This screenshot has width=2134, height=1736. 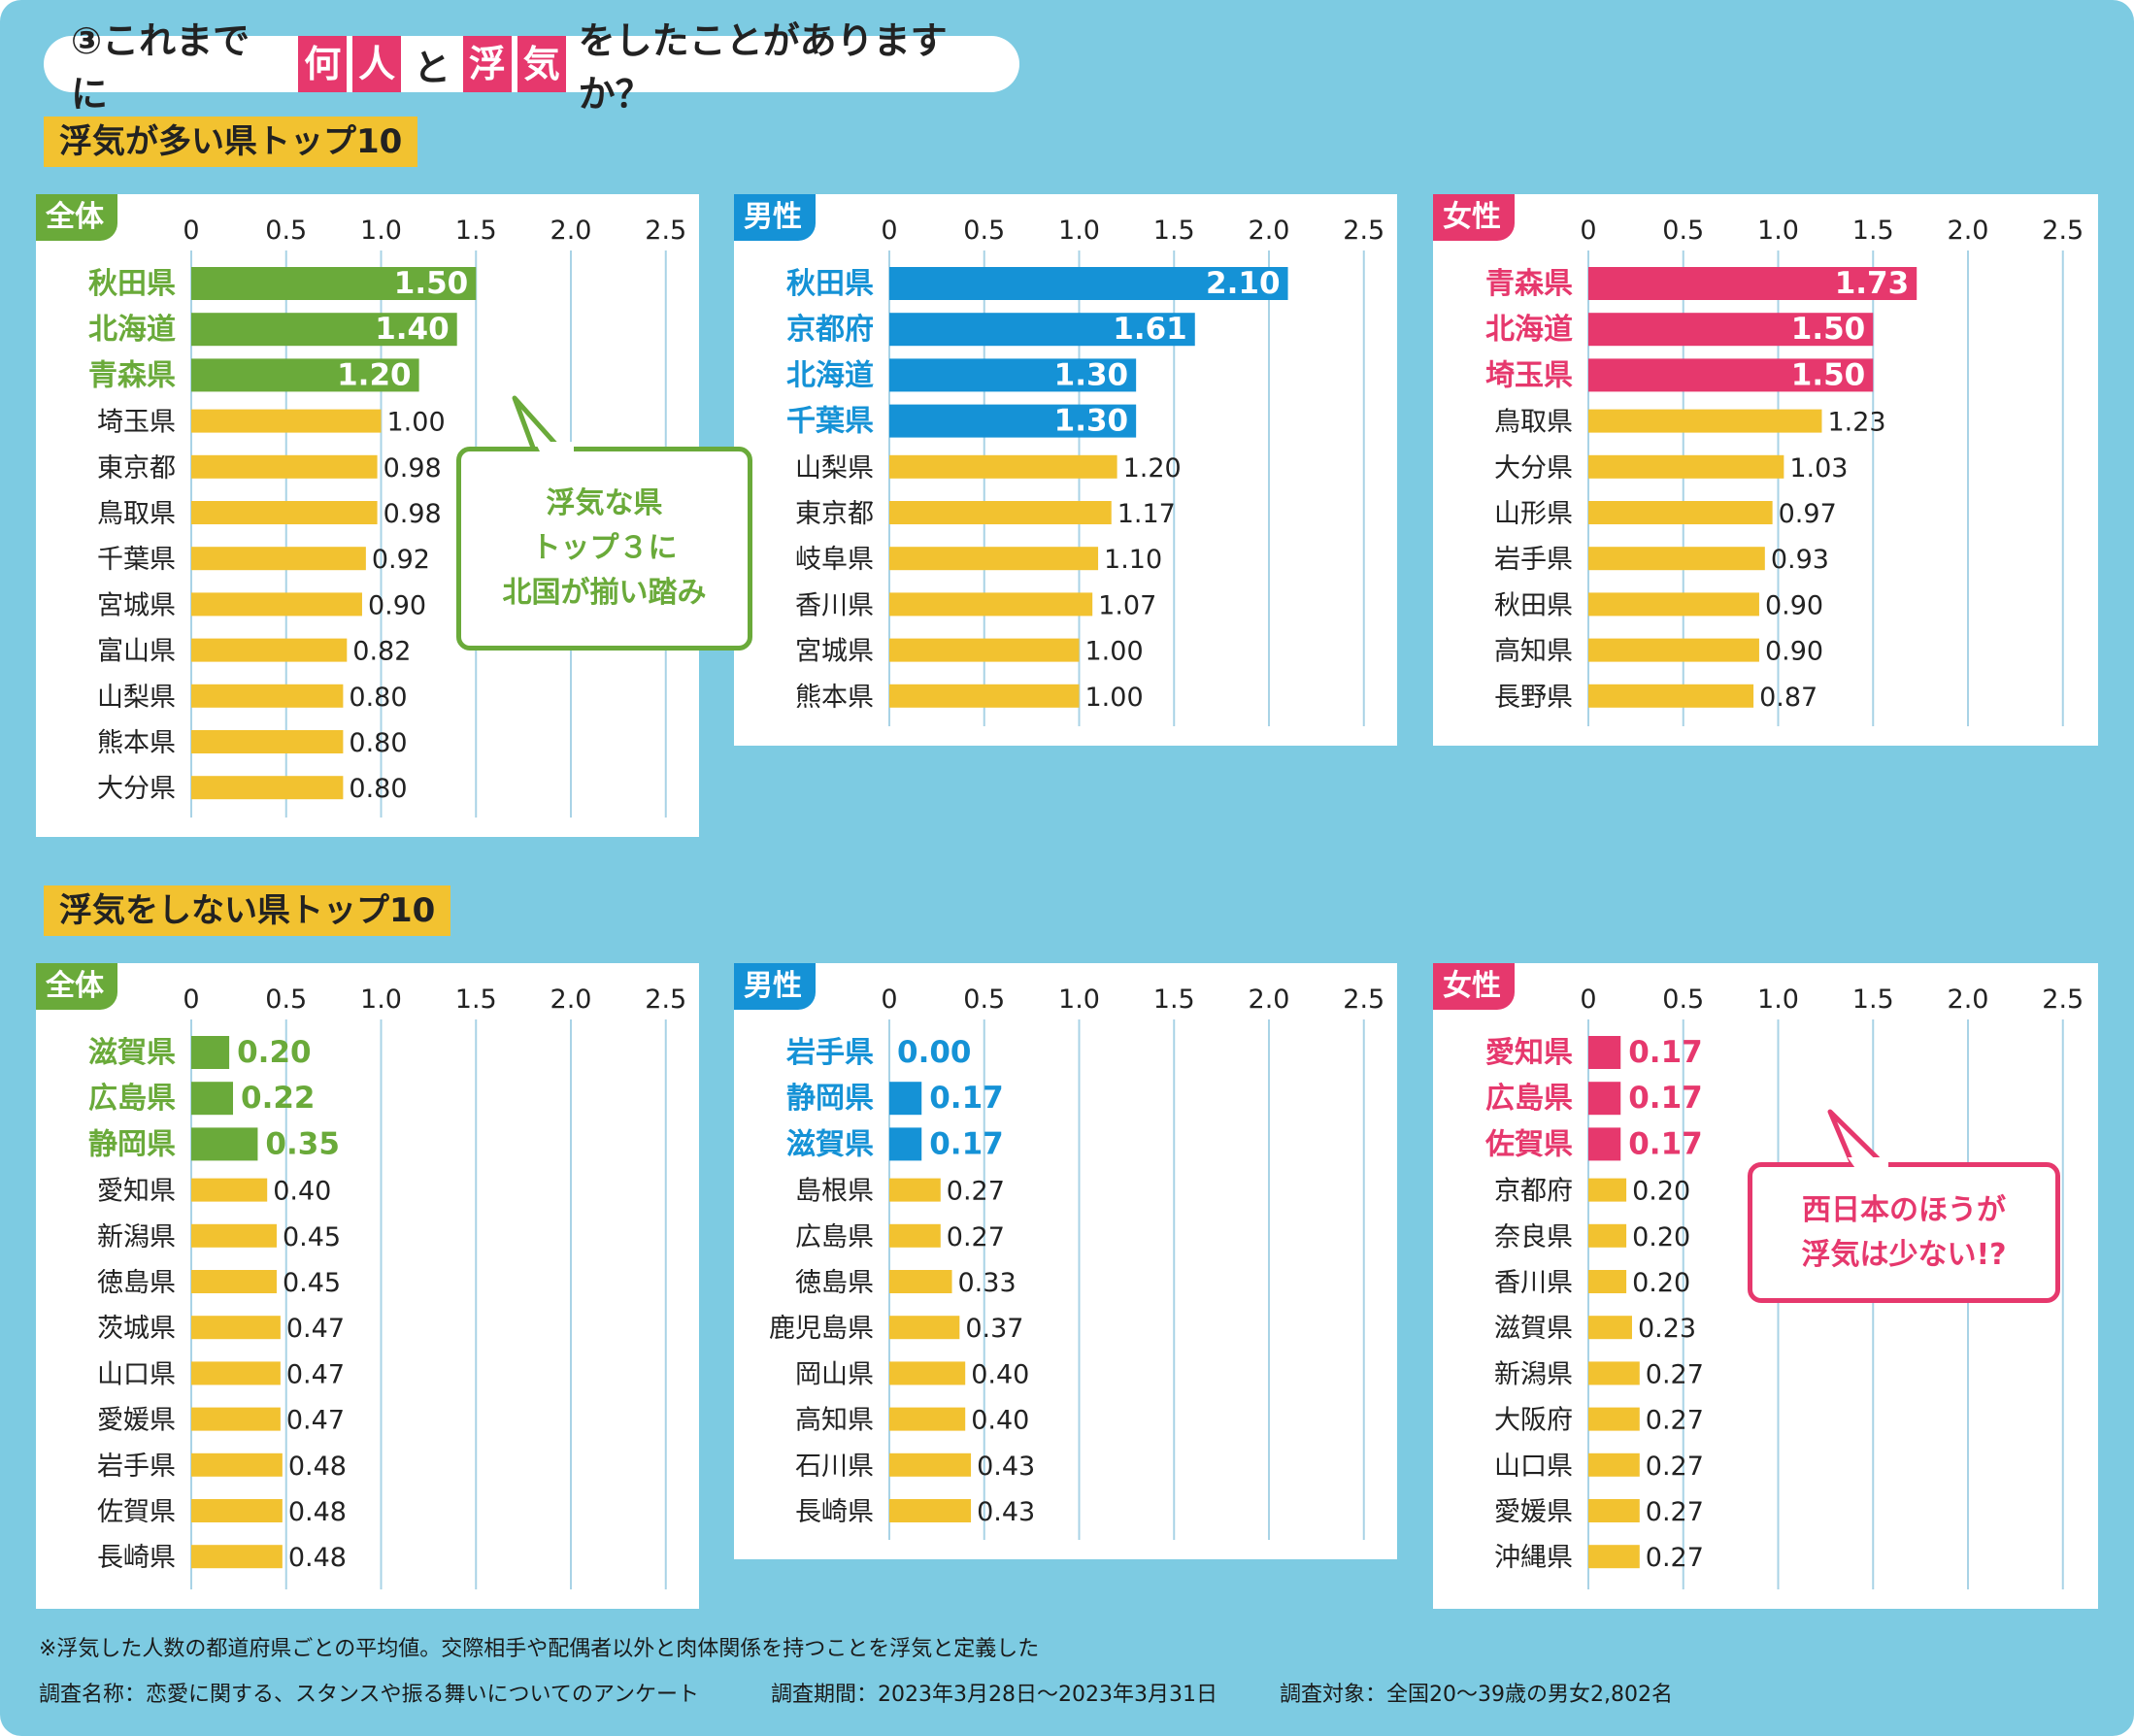 What do you see at coordinates (412, 514) in the screenshot?
I see `data-label: 0.98` at bounding box center [412, 514].